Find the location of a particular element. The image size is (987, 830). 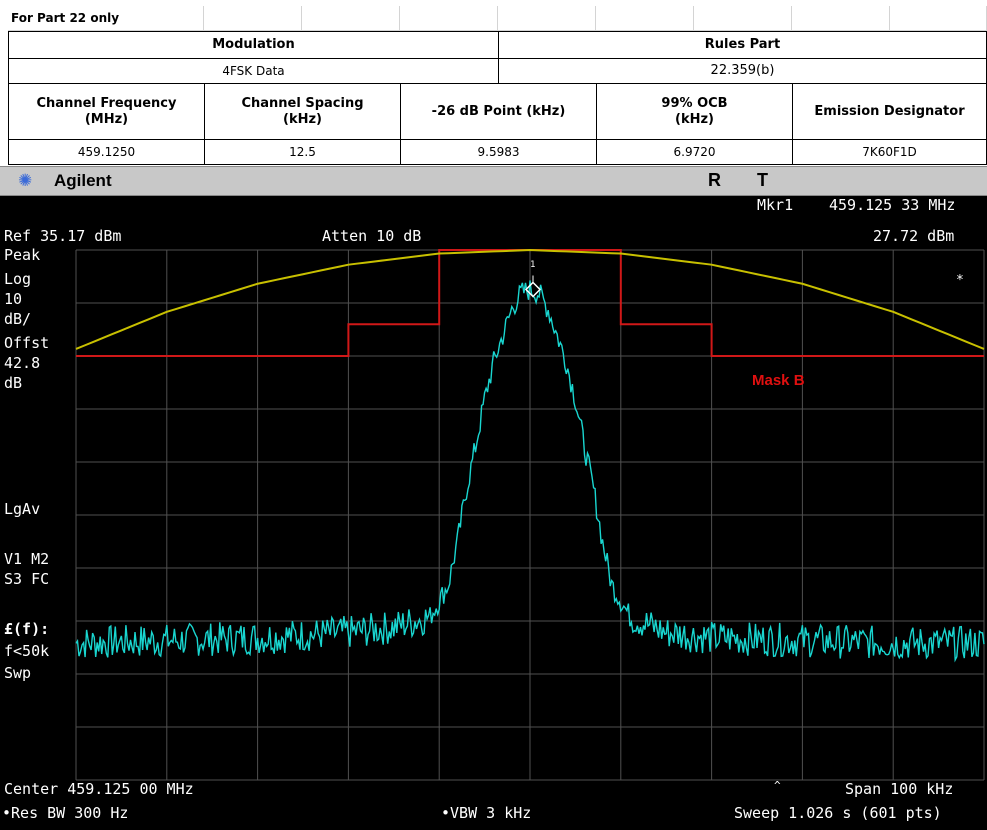

cell-99-ocb: 6.9720 is located at coordinates (695, 152).